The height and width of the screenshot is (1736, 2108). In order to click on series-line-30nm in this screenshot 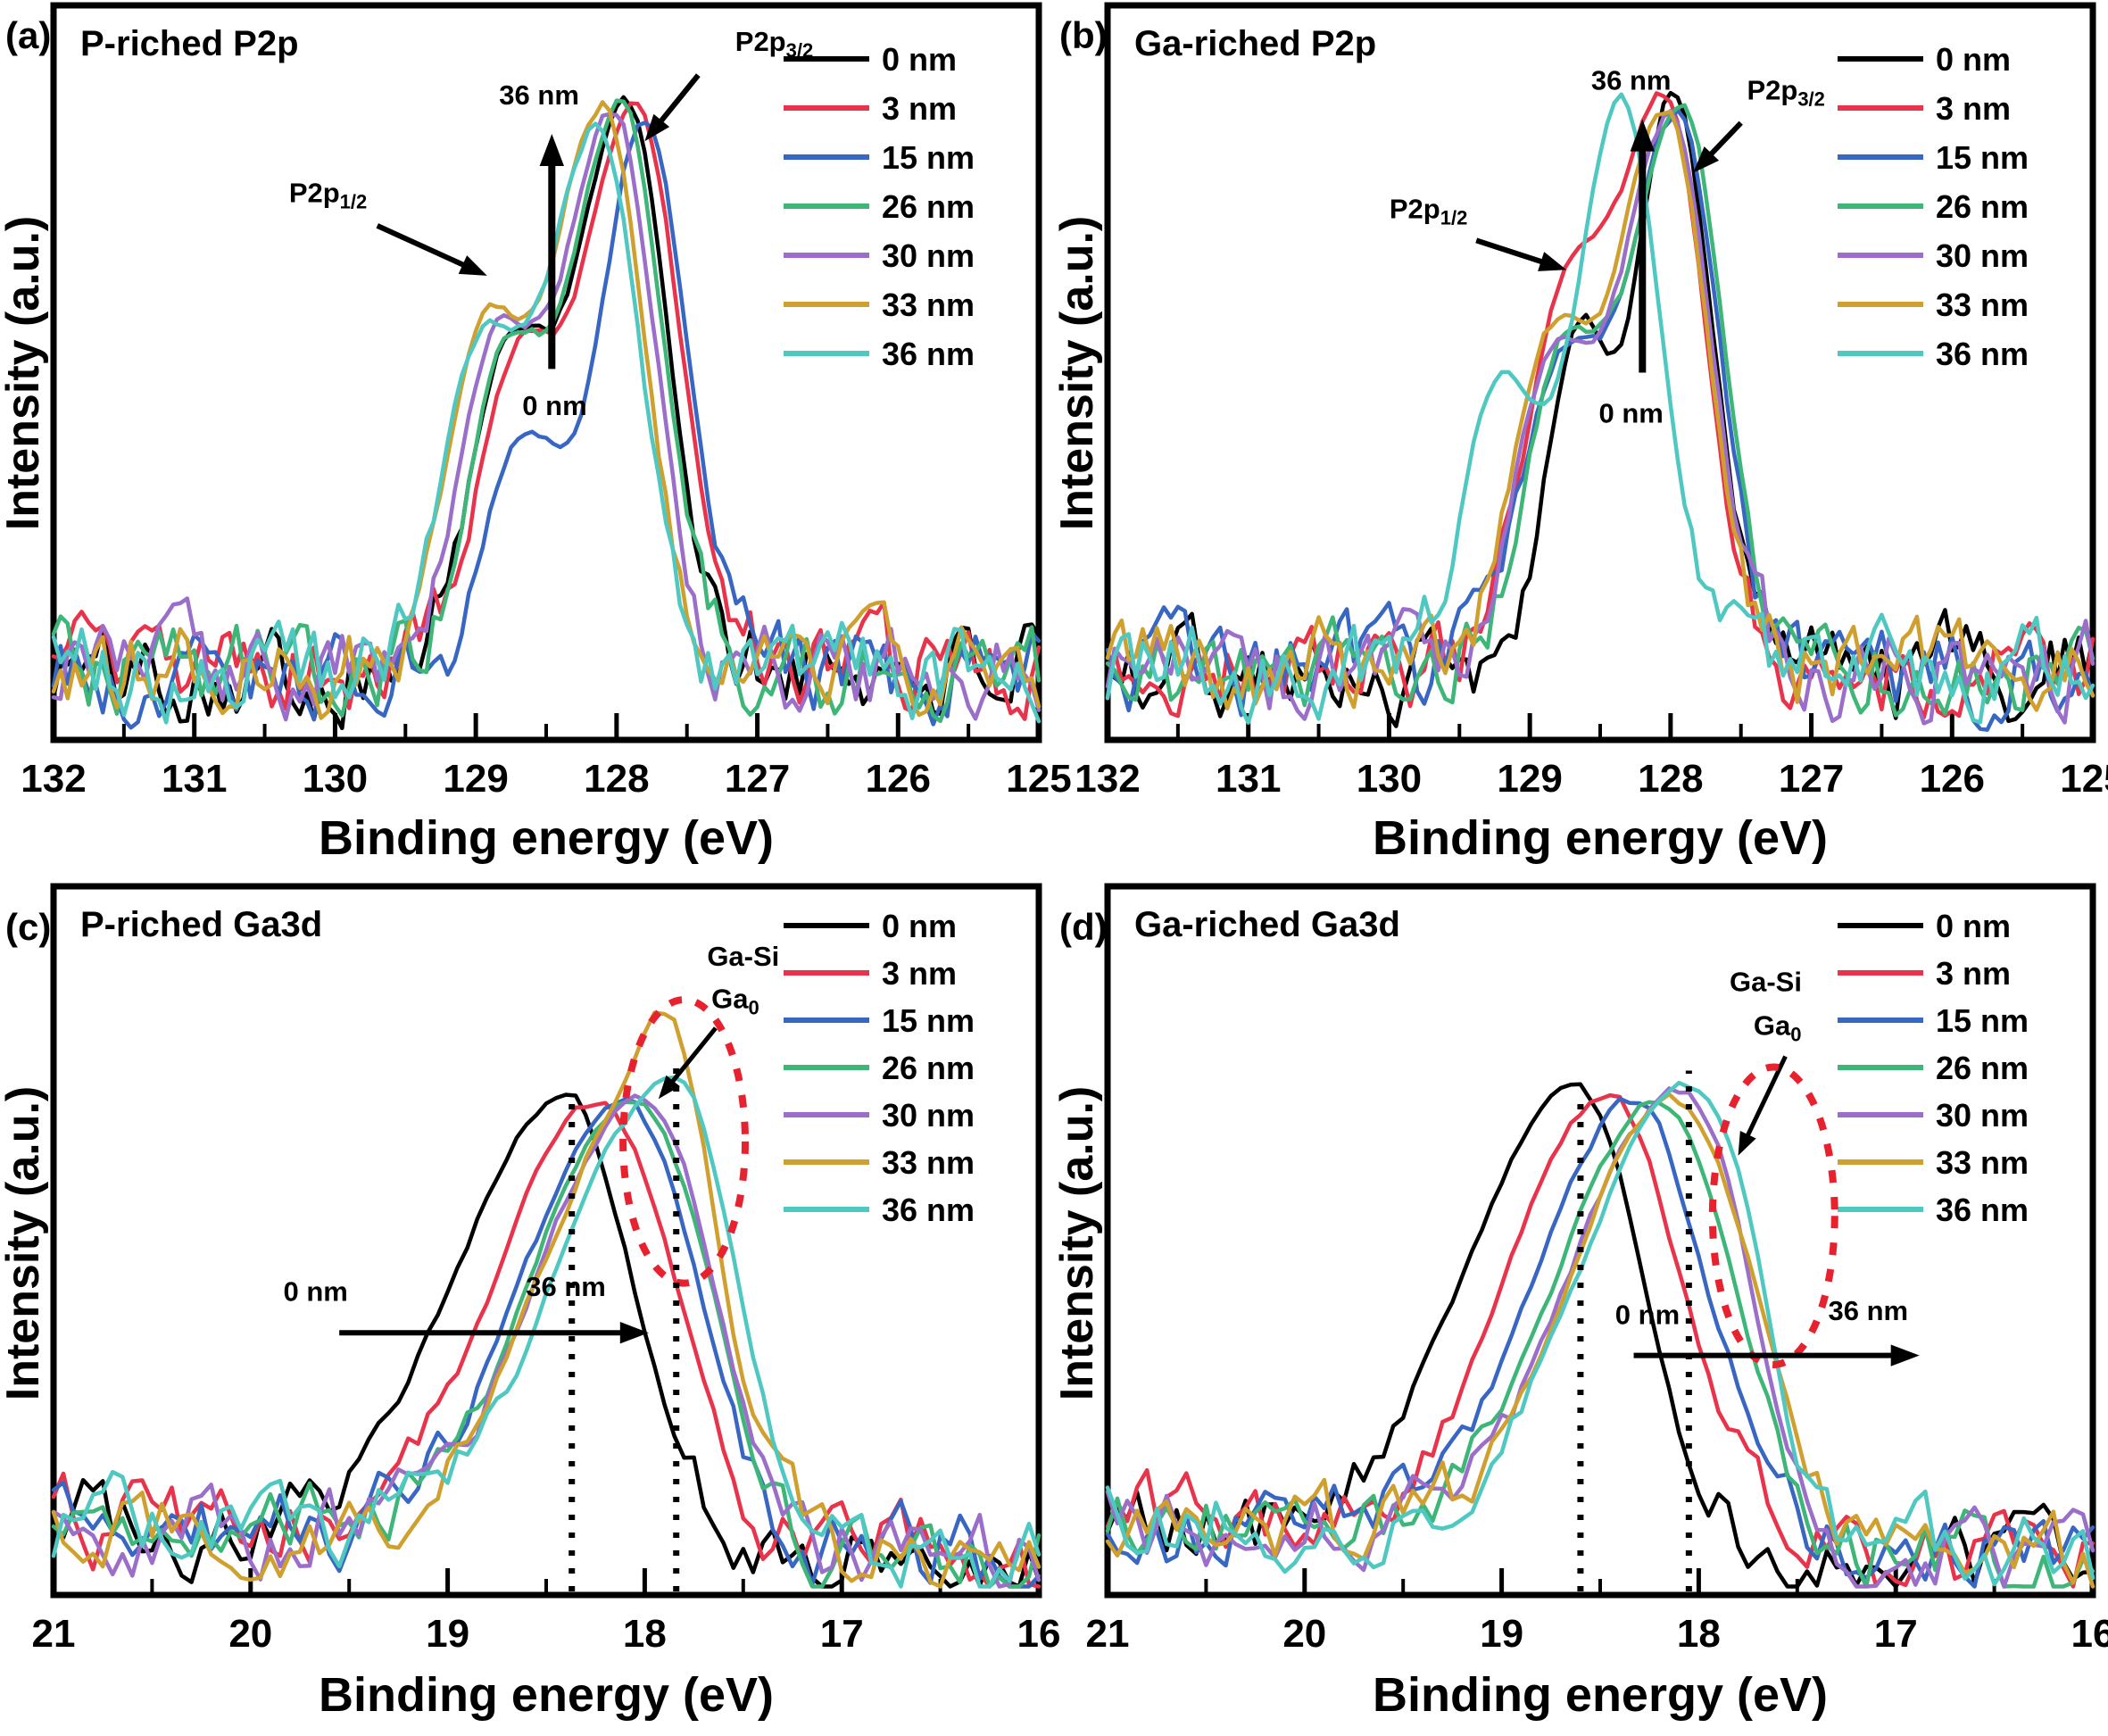, I will do `click(546, 1341)`.